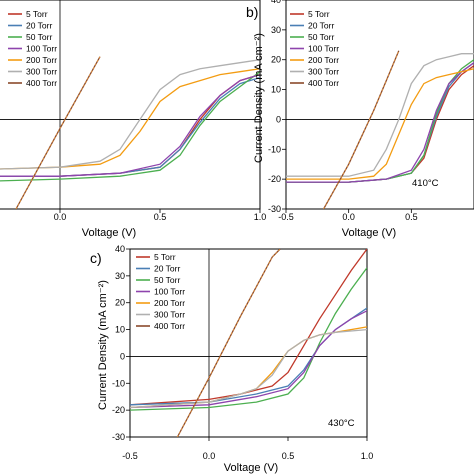 This screenshot has height=474, width=474. Describe the element at coordinates (247, 449) in the screenshot. I see `x-ticks-c: -0.5 0.0 0.5 1.0` at that location.